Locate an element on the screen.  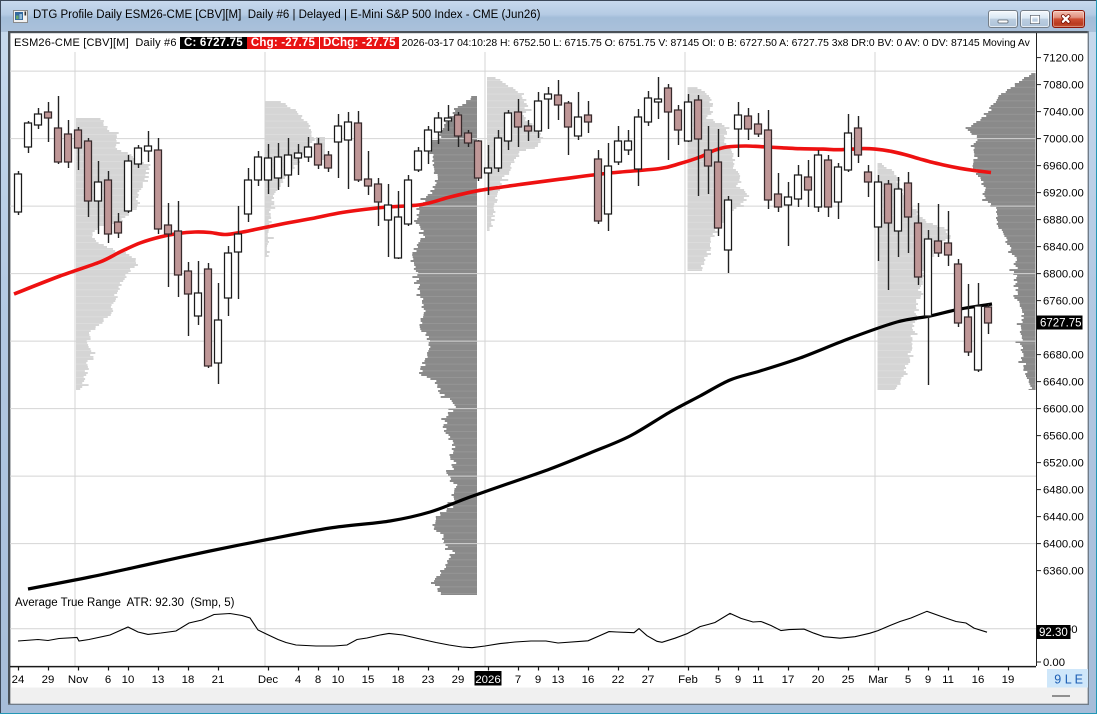
svg-text: 6960.00 is located at coordinates (1063, 167).